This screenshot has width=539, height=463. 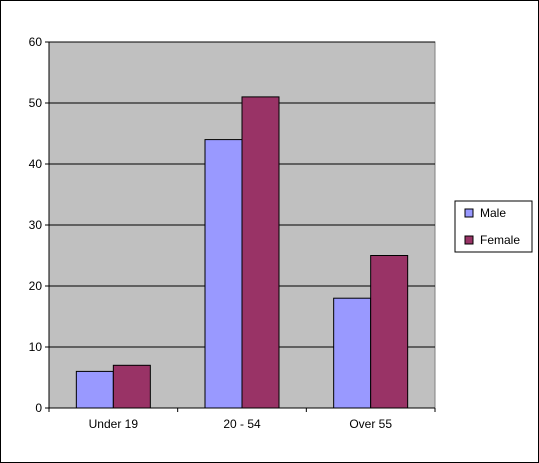 What do you see at coordinates (469, 240) in the screenshot?
I see `legend-swatch-female` at bounding box center [469, 240].